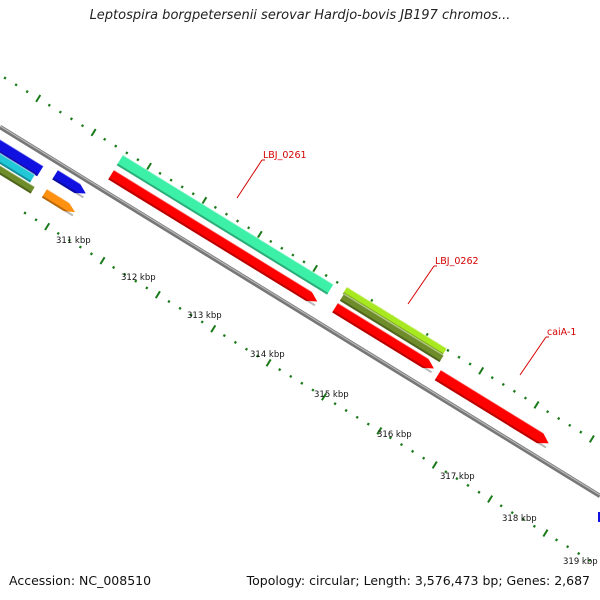 The height and width of the screenshot is (600, 600). Describe the element at coordinates (394, 435) in the screenshot. I see `tick-label: 316 kbp` at that location.